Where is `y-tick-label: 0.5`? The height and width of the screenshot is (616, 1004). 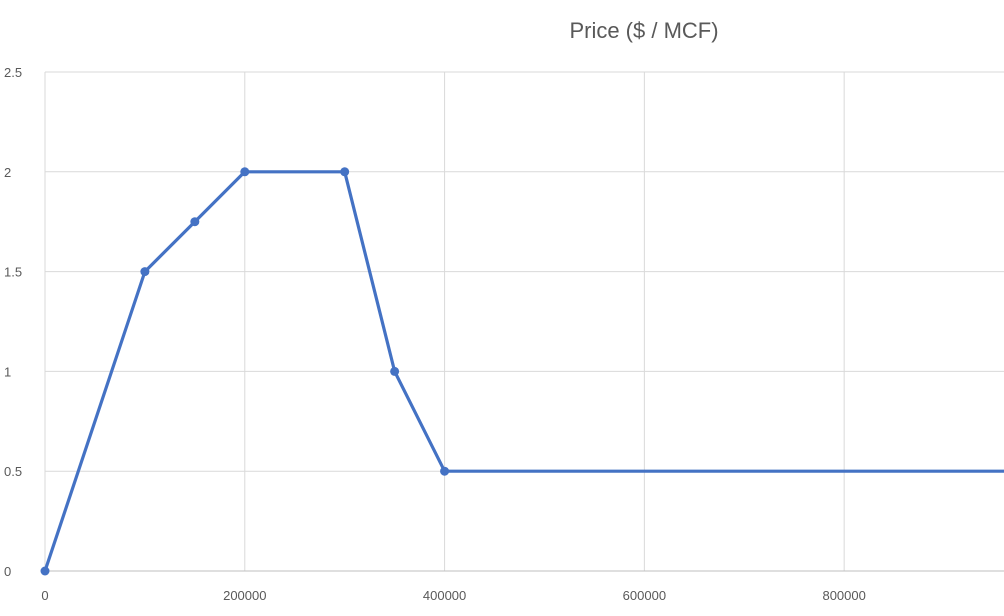 y-tick-label: 0.5 is located at coordinates (13, 471).